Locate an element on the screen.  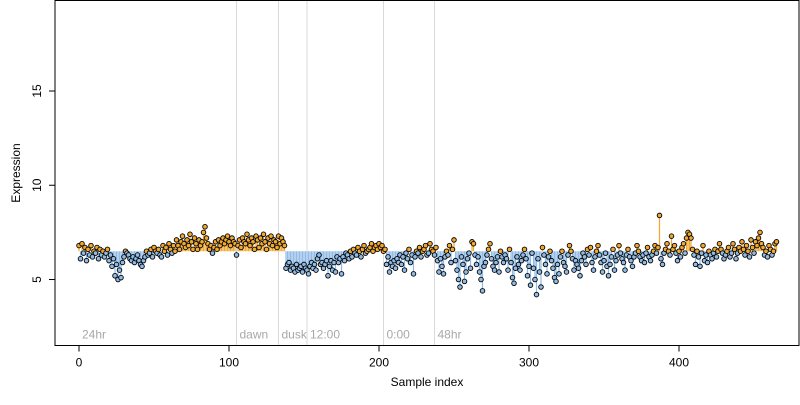
y-axis-title: Expression is located at coordinates (16, 172).